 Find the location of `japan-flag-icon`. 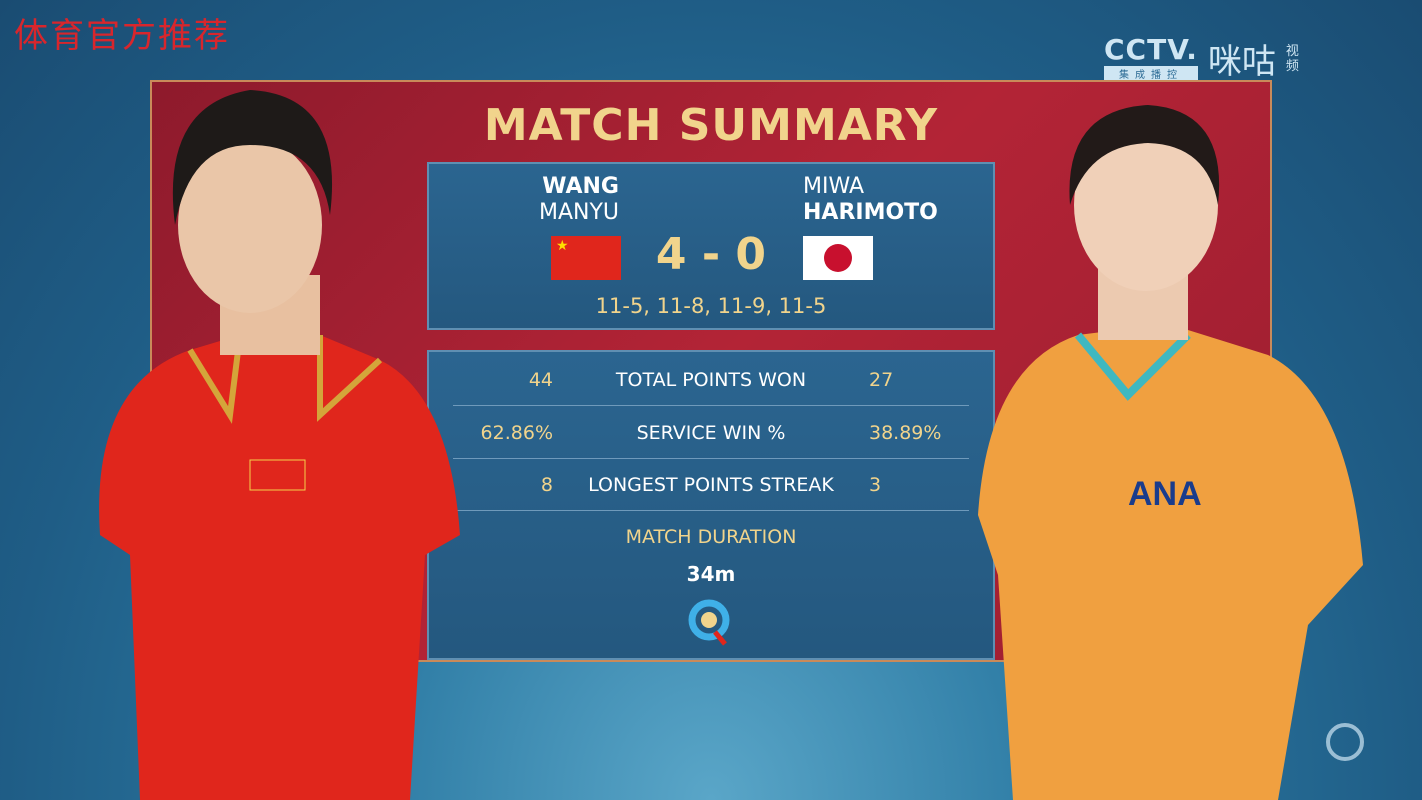

japan-flag-icon is located at coordinates (838, 258).